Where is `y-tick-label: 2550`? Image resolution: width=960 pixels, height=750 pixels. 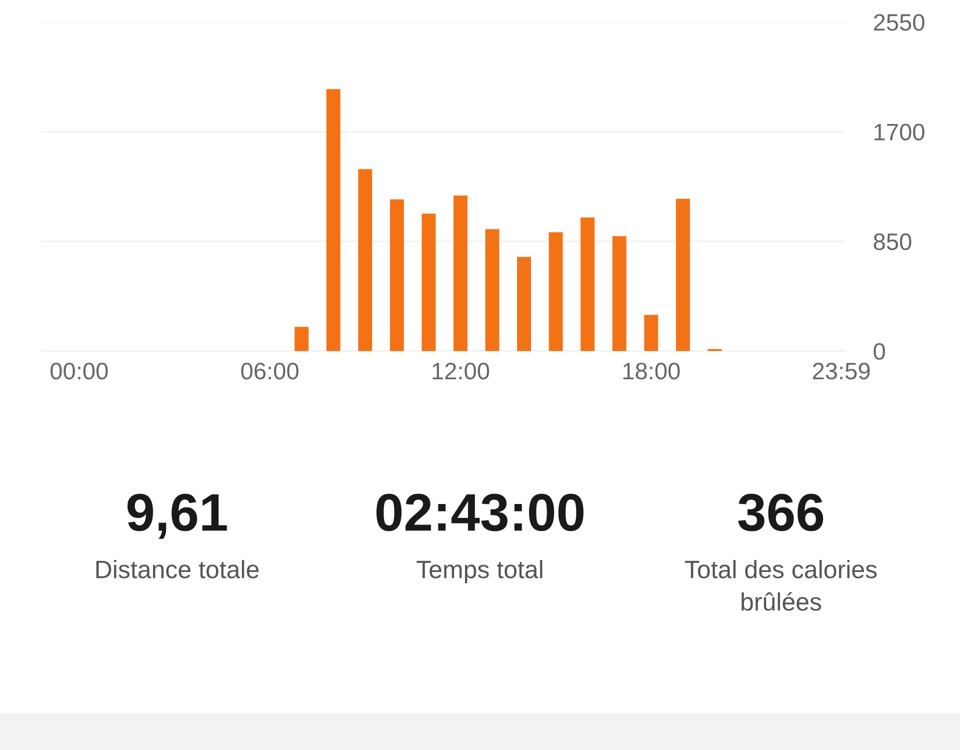 y-tick-label: 2550 is located at coordinates (899, 22).